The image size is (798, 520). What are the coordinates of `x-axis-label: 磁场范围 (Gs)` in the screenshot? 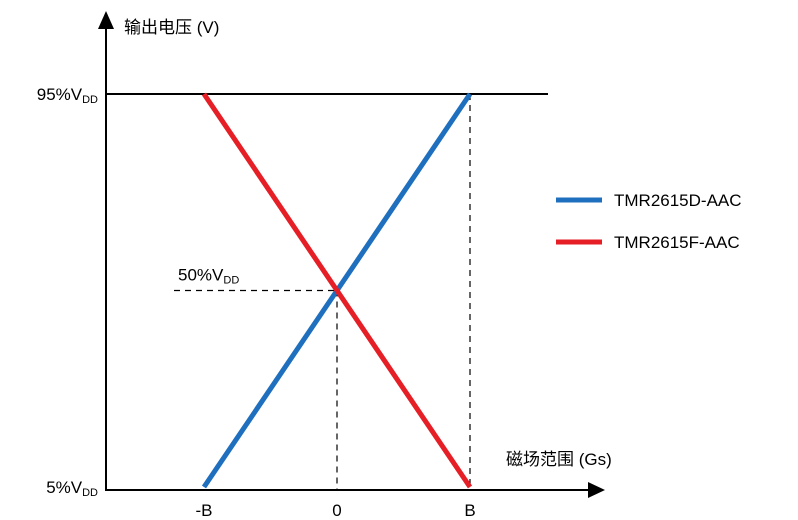 It's located at (559, 459).